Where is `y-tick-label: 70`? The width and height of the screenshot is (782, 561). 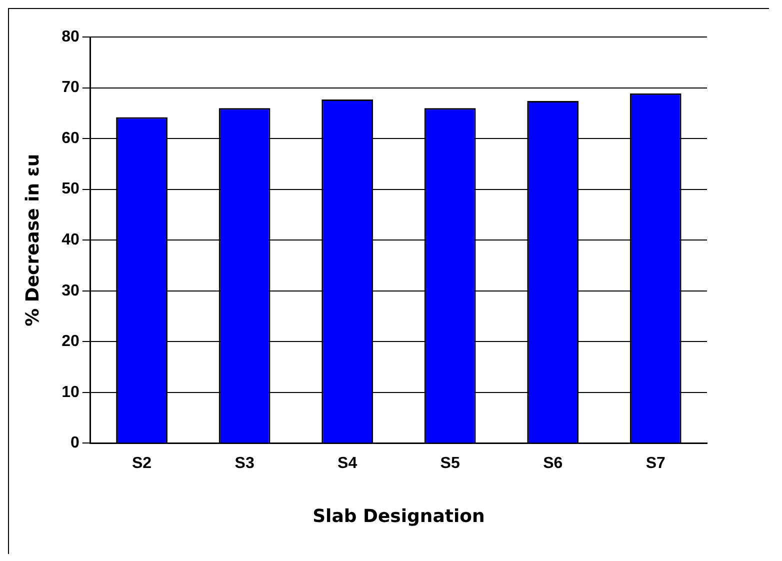 y-tick-label: 70 is located at coordinates (71, 87).